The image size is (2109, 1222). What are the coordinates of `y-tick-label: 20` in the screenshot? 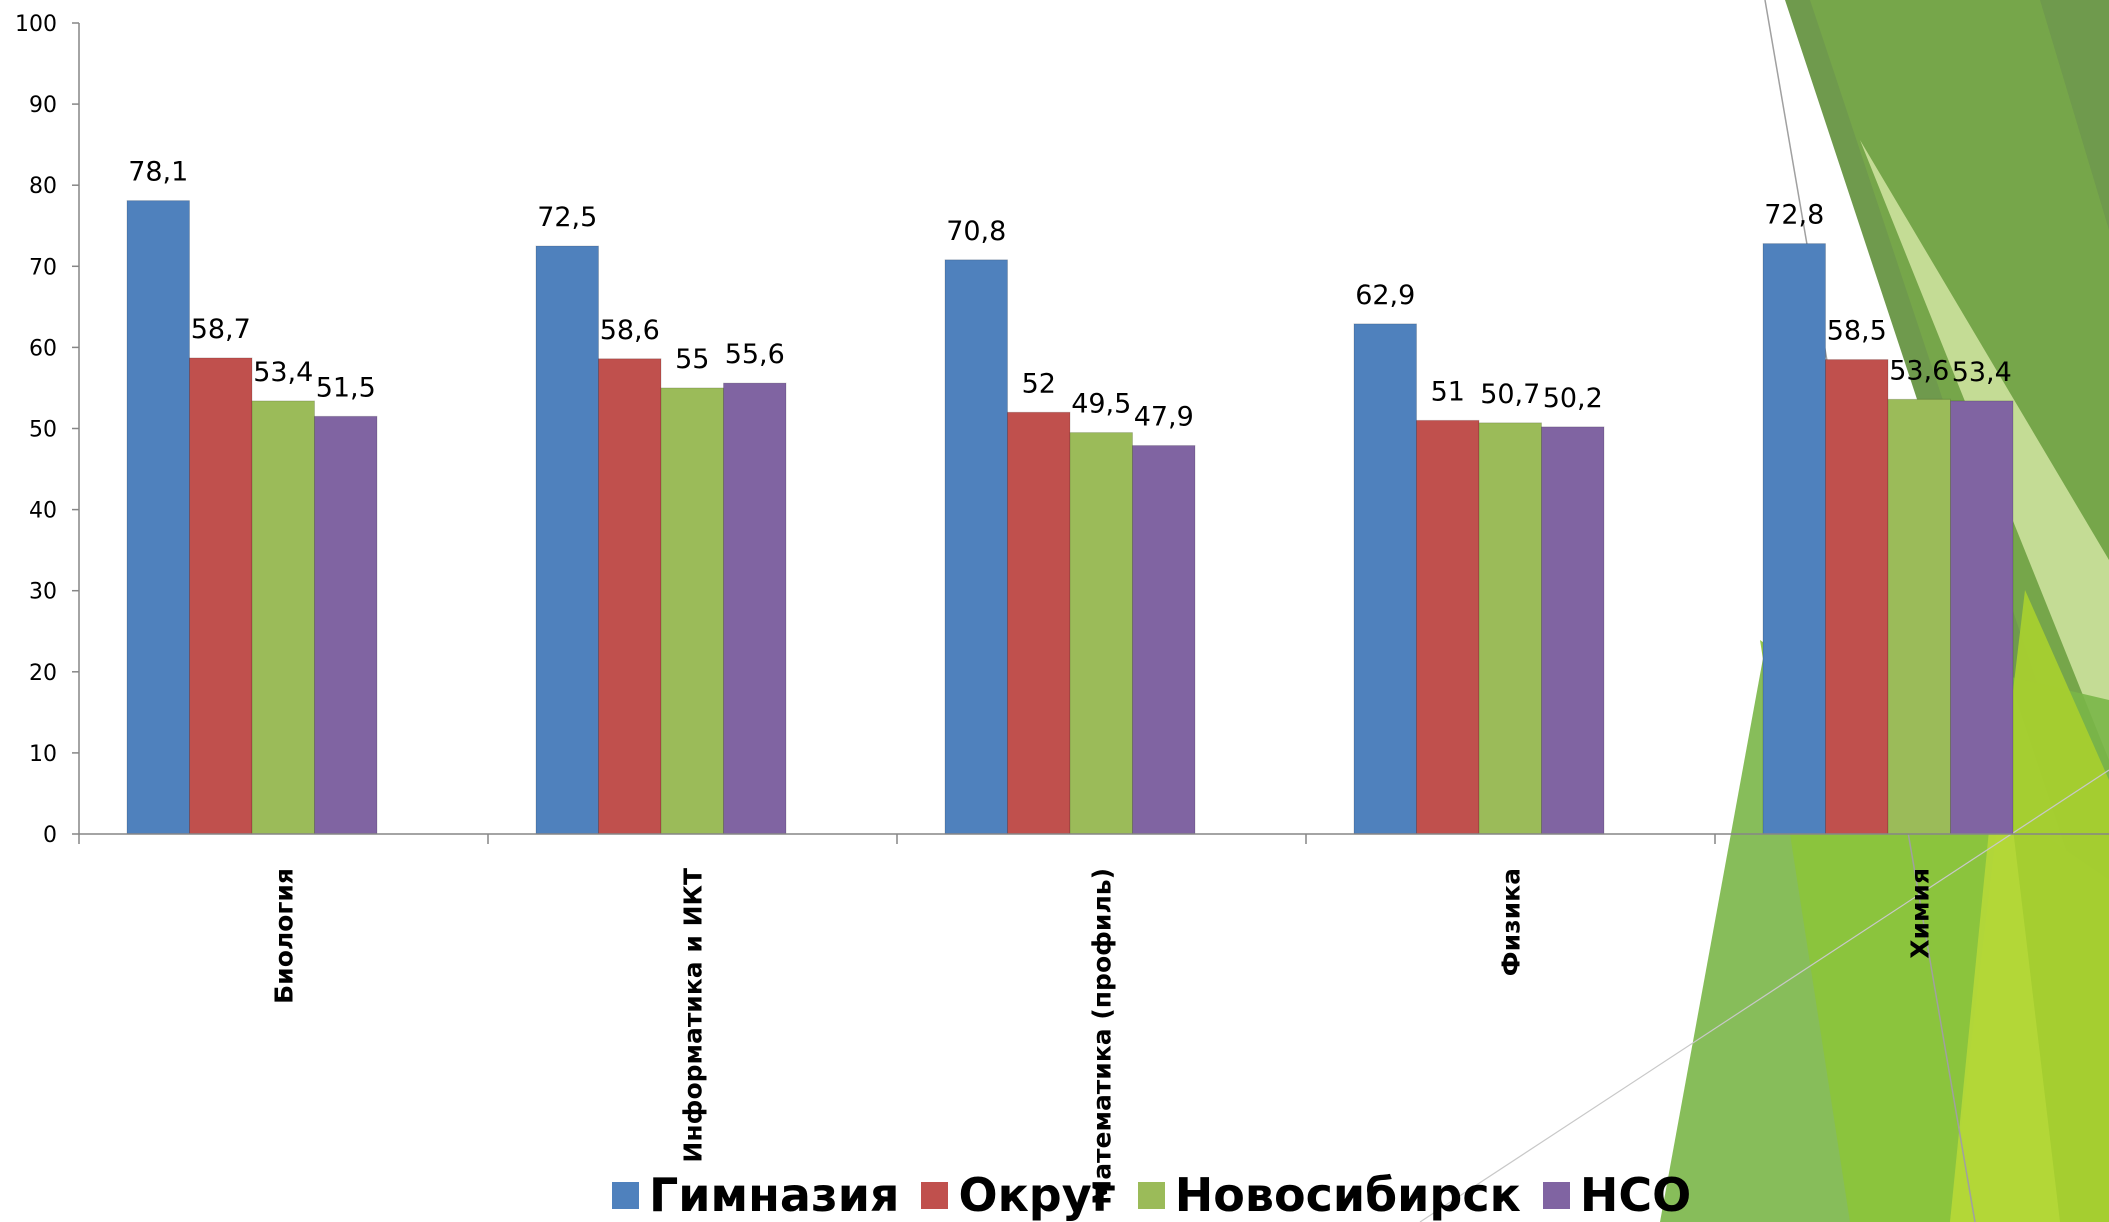 It's located at (43, 673).